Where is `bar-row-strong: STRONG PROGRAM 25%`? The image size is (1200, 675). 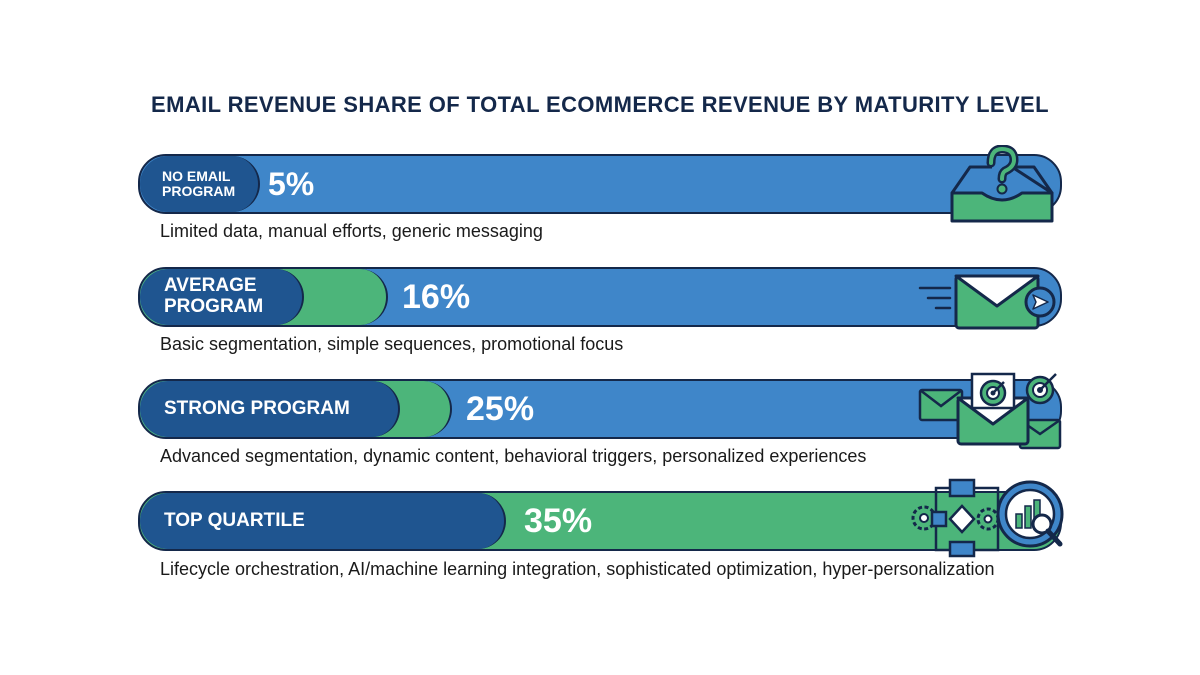 bar-row-strong: STRONG PROGRAM 25% is located at coordinates (600, 409).